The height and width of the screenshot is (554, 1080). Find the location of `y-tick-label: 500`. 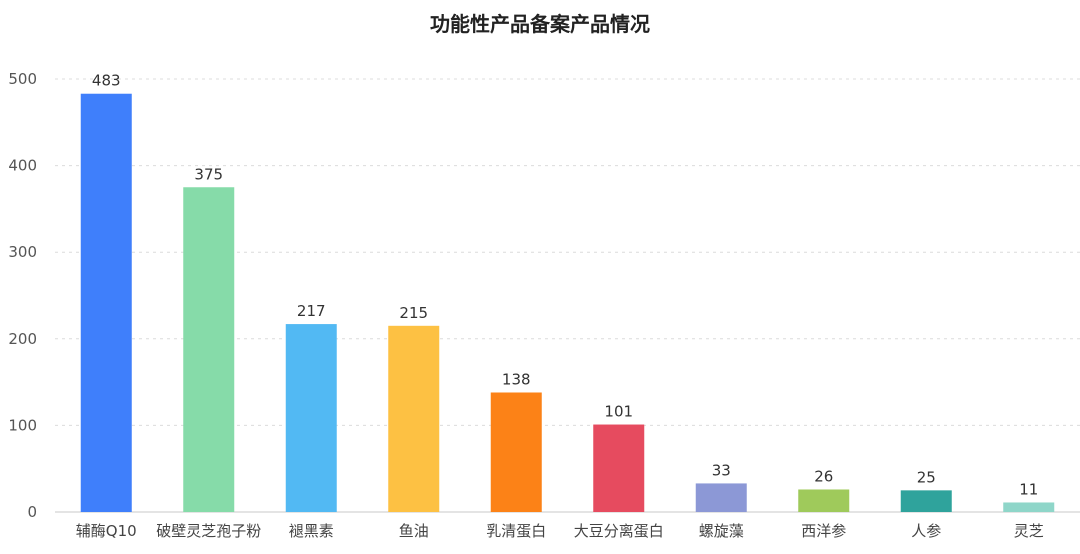

y-tick-label: 500 is located at coordinates (22, 79).